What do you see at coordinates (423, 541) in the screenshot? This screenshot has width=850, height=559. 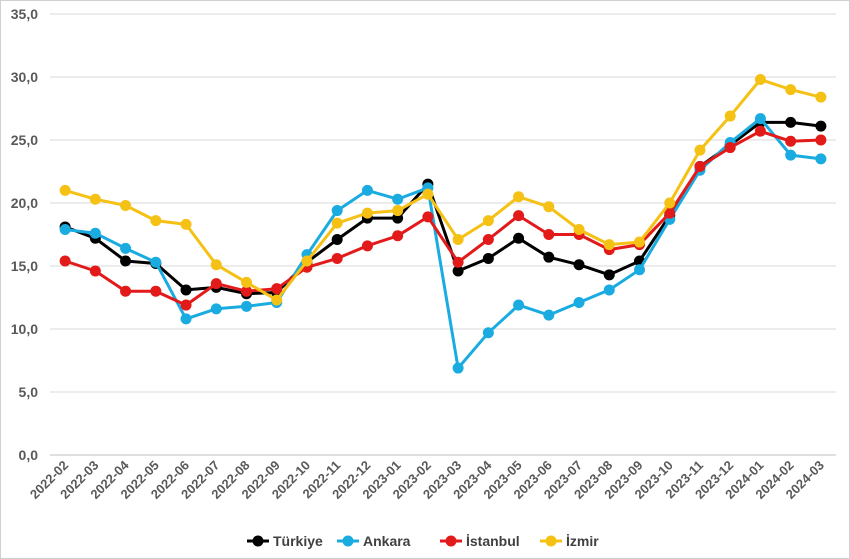 I see `legend: Türkiye Ankara İstanbul İzmir` at bounding box center [423, 541].